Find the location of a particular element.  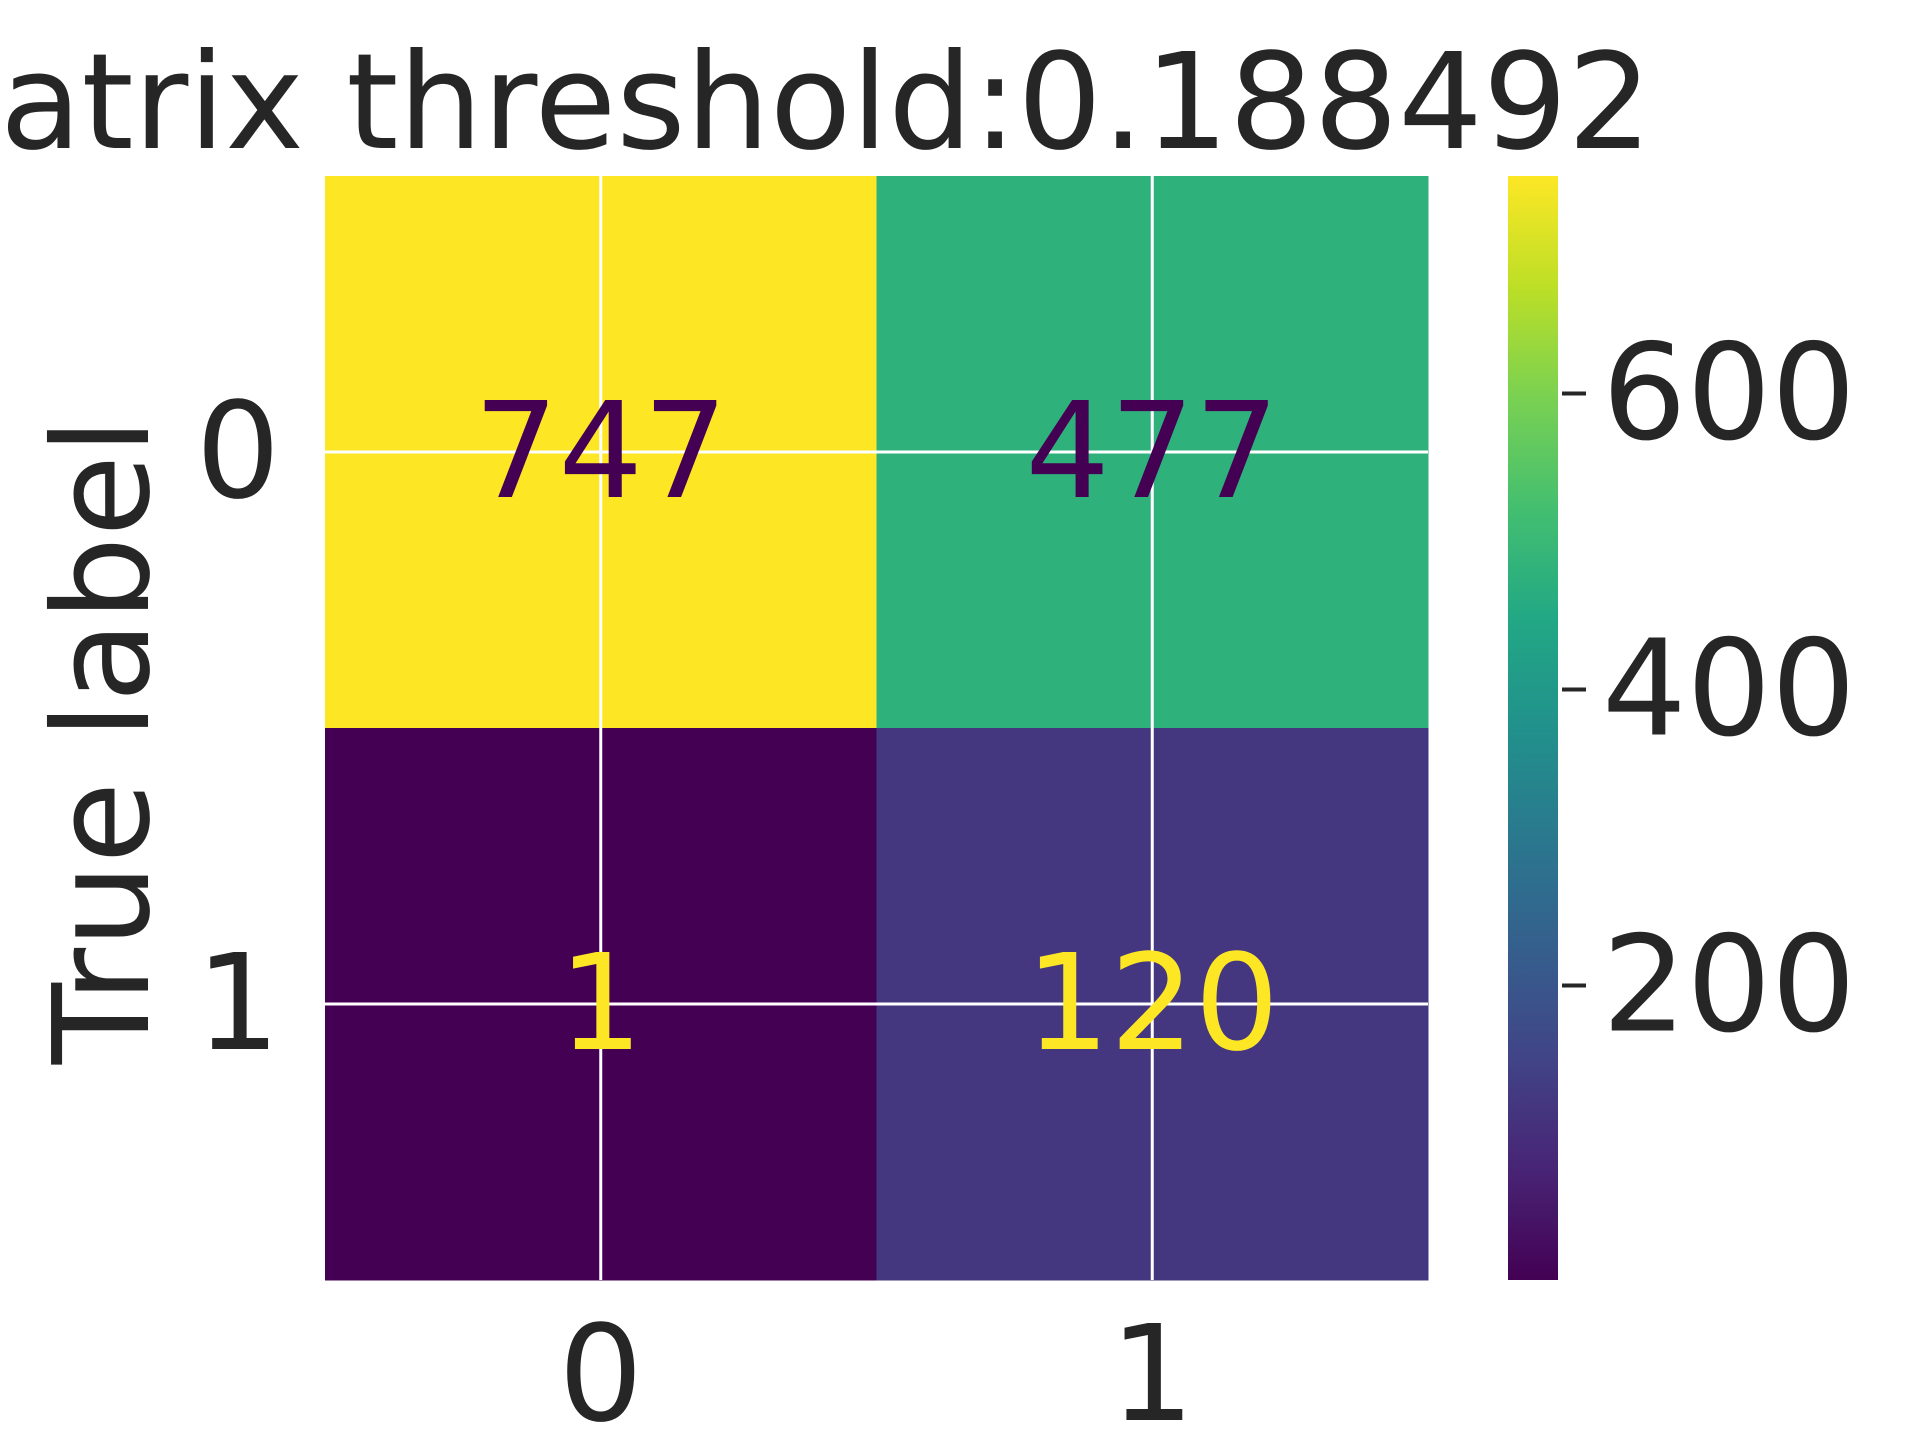

colorbar-tick-label: 200 is located at coordinates (1729, 986).